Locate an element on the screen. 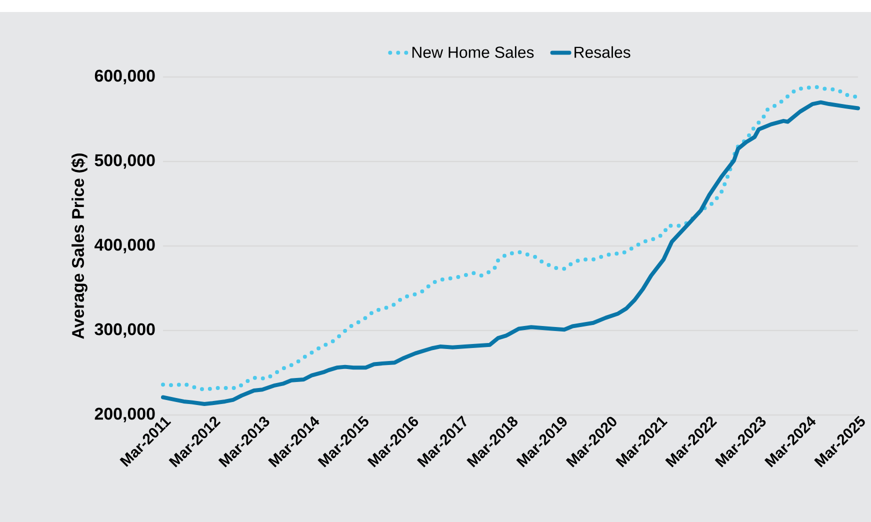 The height and width of the screenshot is (522, 871). y-tick-label: 400,000 is located at coordinates (124, 246).